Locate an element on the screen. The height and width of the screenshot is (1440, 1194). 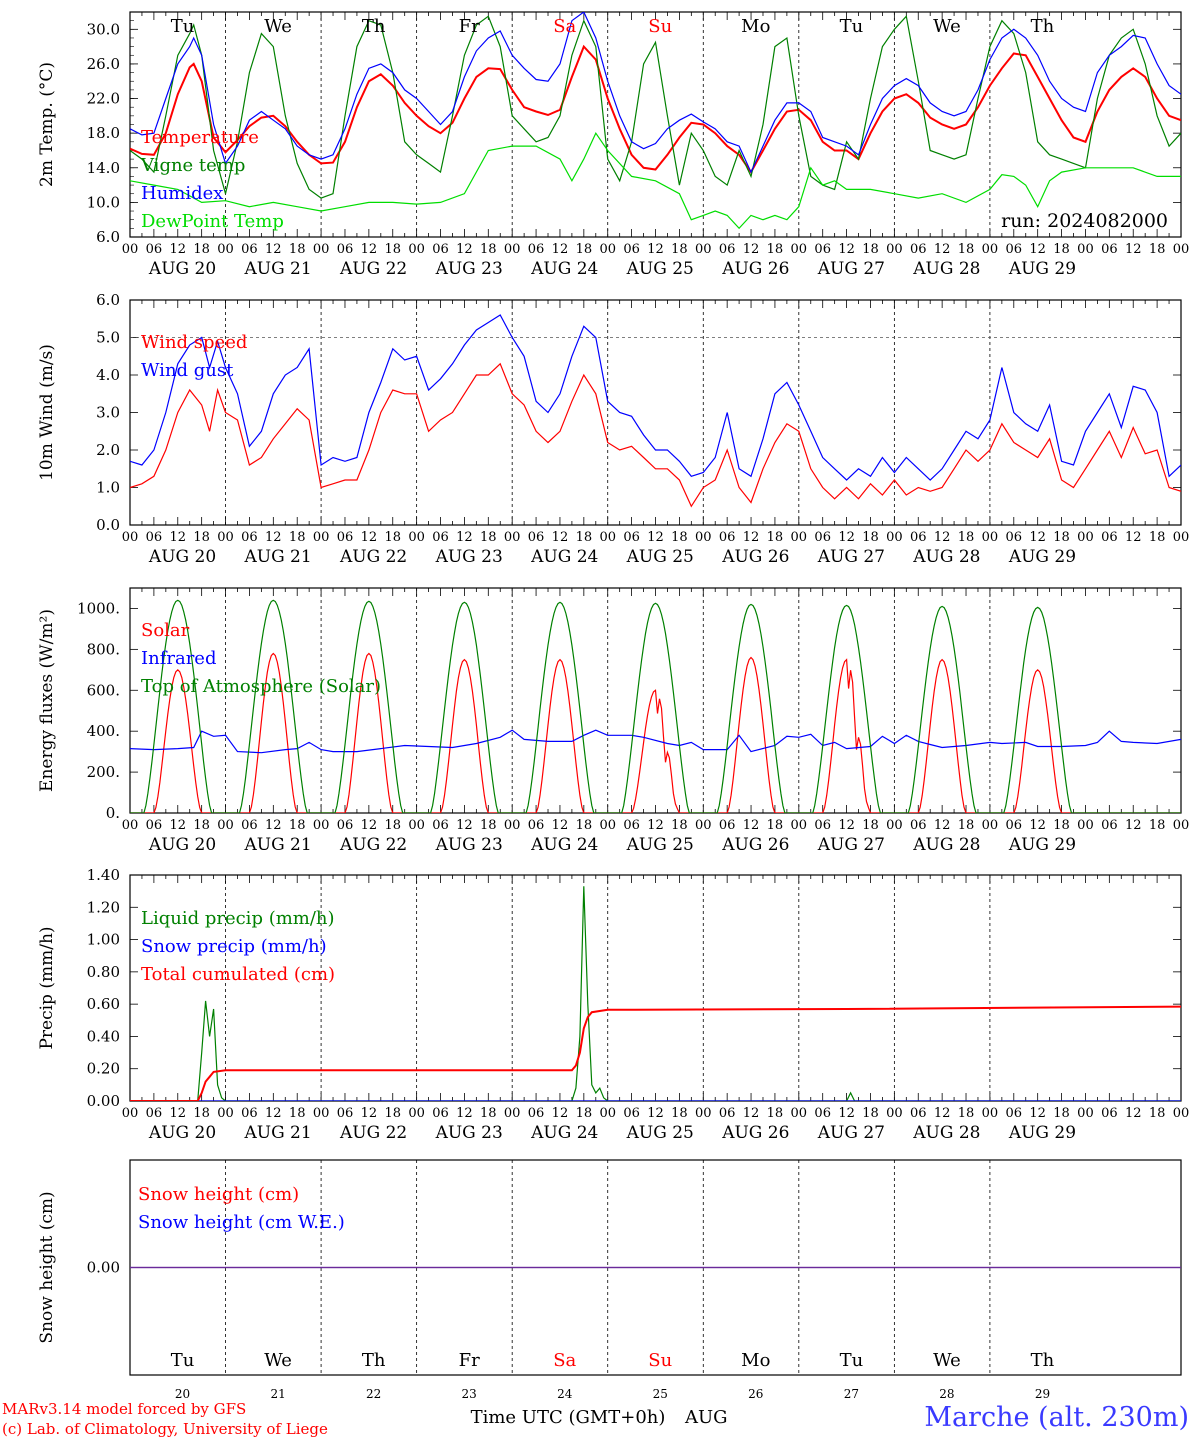
series-line-infrared is located at coordinates (655, 741).